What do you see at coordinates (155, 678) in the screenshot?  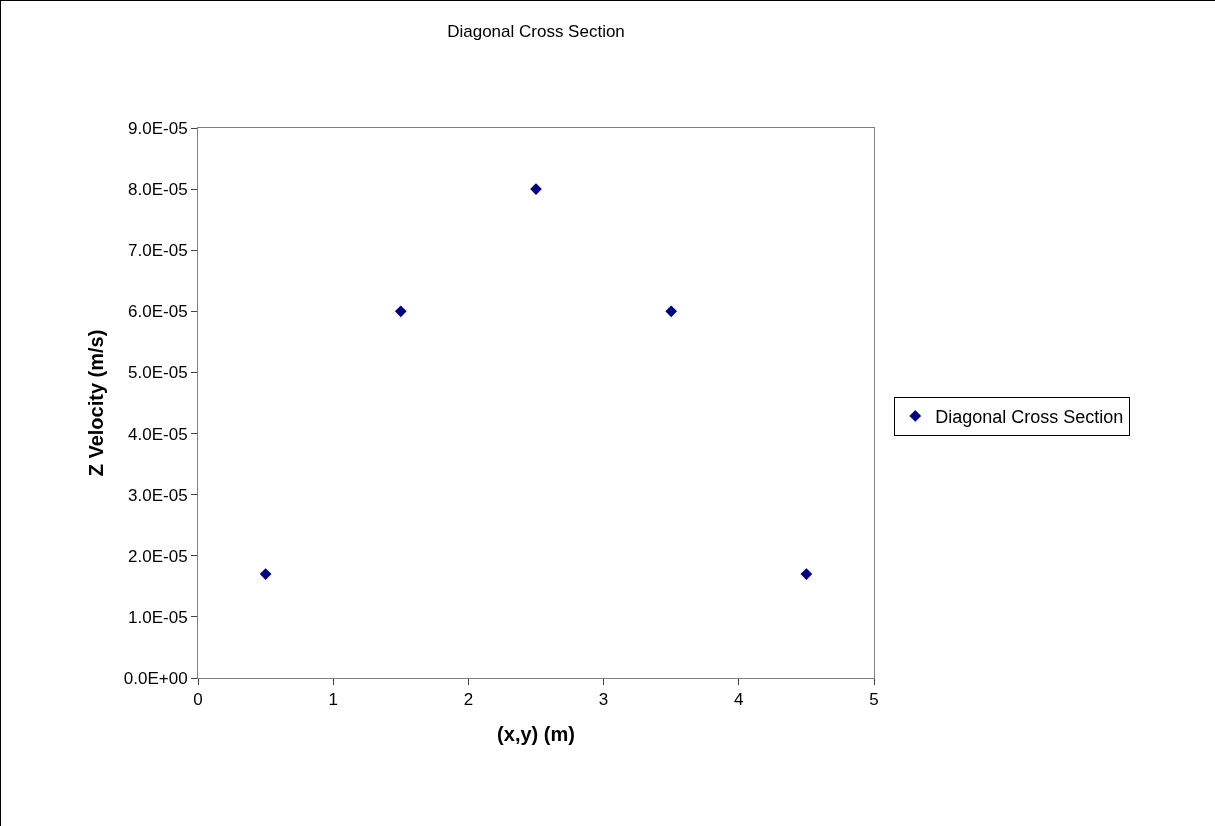 I see `y-tick-label: 0.0E+00` at bounding box center [155, 678].